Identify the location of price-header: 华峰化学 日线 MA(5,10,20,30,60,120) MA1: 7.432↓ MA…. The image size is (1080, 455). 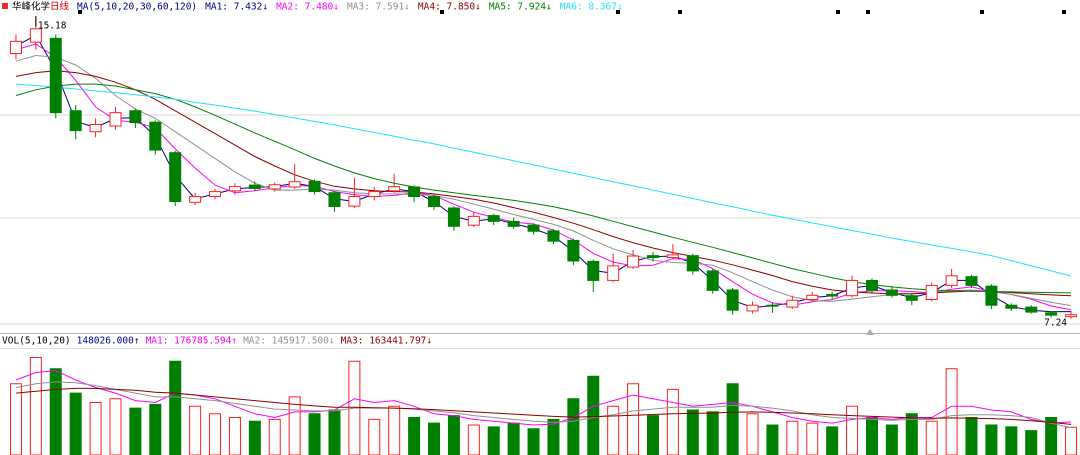
(317, 7).